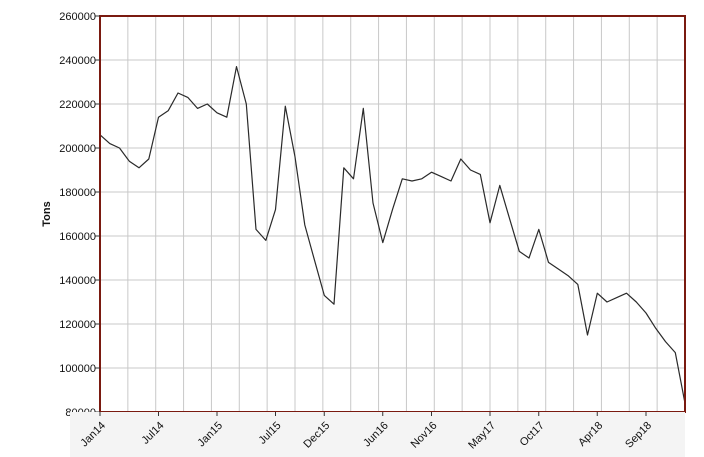  Describe the element at coordinates (77, 193) in the screenshot. I see `y-tick-label: 180000` at that location.